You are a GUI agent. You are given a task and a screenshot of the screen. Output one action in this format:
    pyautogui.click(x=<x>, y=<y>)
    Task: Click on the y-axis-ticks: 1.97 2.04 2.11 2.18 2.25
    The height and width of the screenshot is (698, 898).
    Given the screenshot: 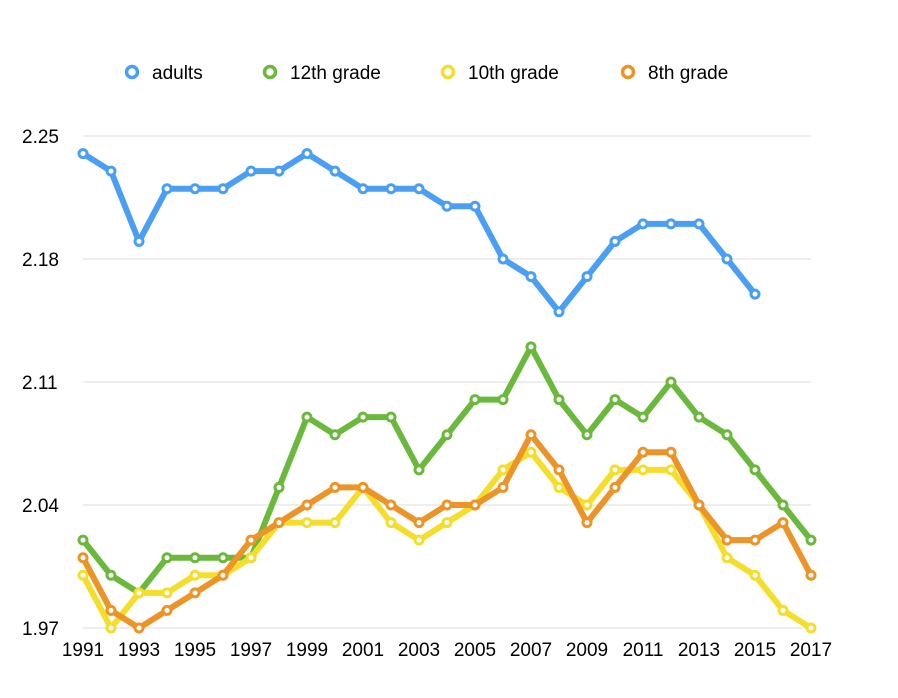 What is the action you would take?
    pyautogui.click(x=40, y=383)
    